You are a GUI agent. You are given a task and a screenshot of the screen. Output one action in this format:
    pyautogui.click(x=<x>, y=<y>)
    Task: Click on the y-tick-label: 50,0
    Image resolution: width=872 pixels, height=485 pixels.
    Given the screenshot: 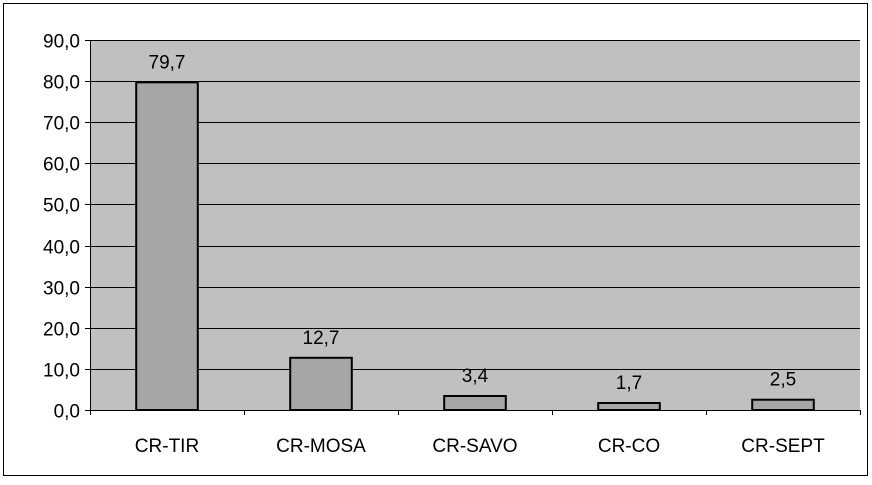 What is the action you would take?
    pyautogui.click(x=61, y=206)
    